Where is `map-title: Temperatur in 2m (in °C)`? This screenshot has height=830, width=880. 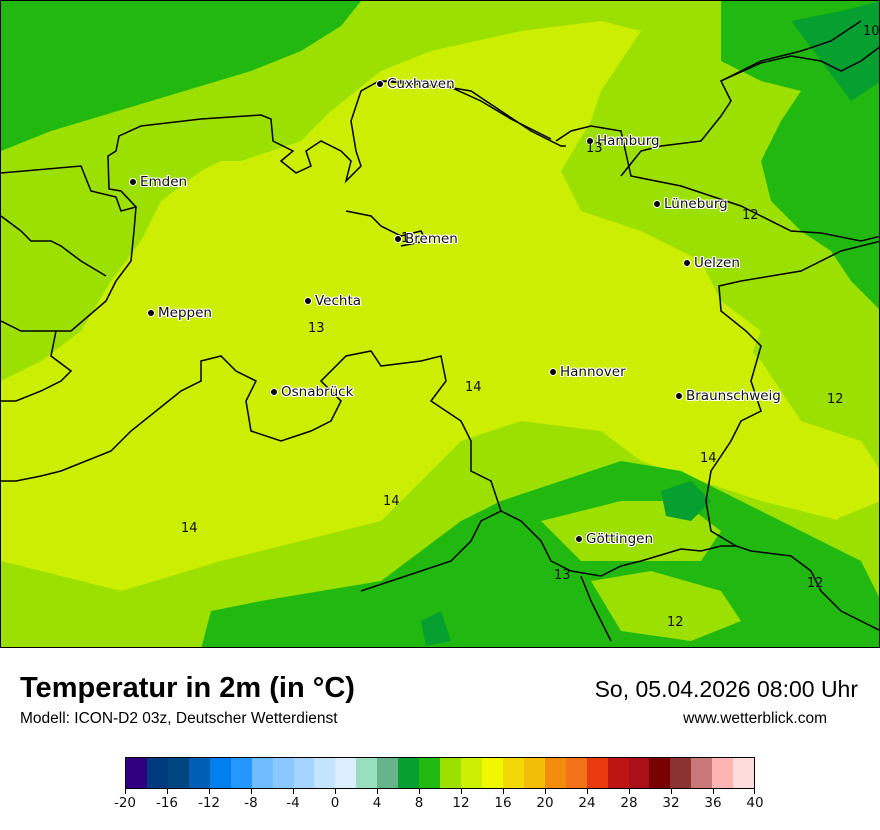 map-title: Temperatur in 2m (in °C) is located at coordinates (187, 688).